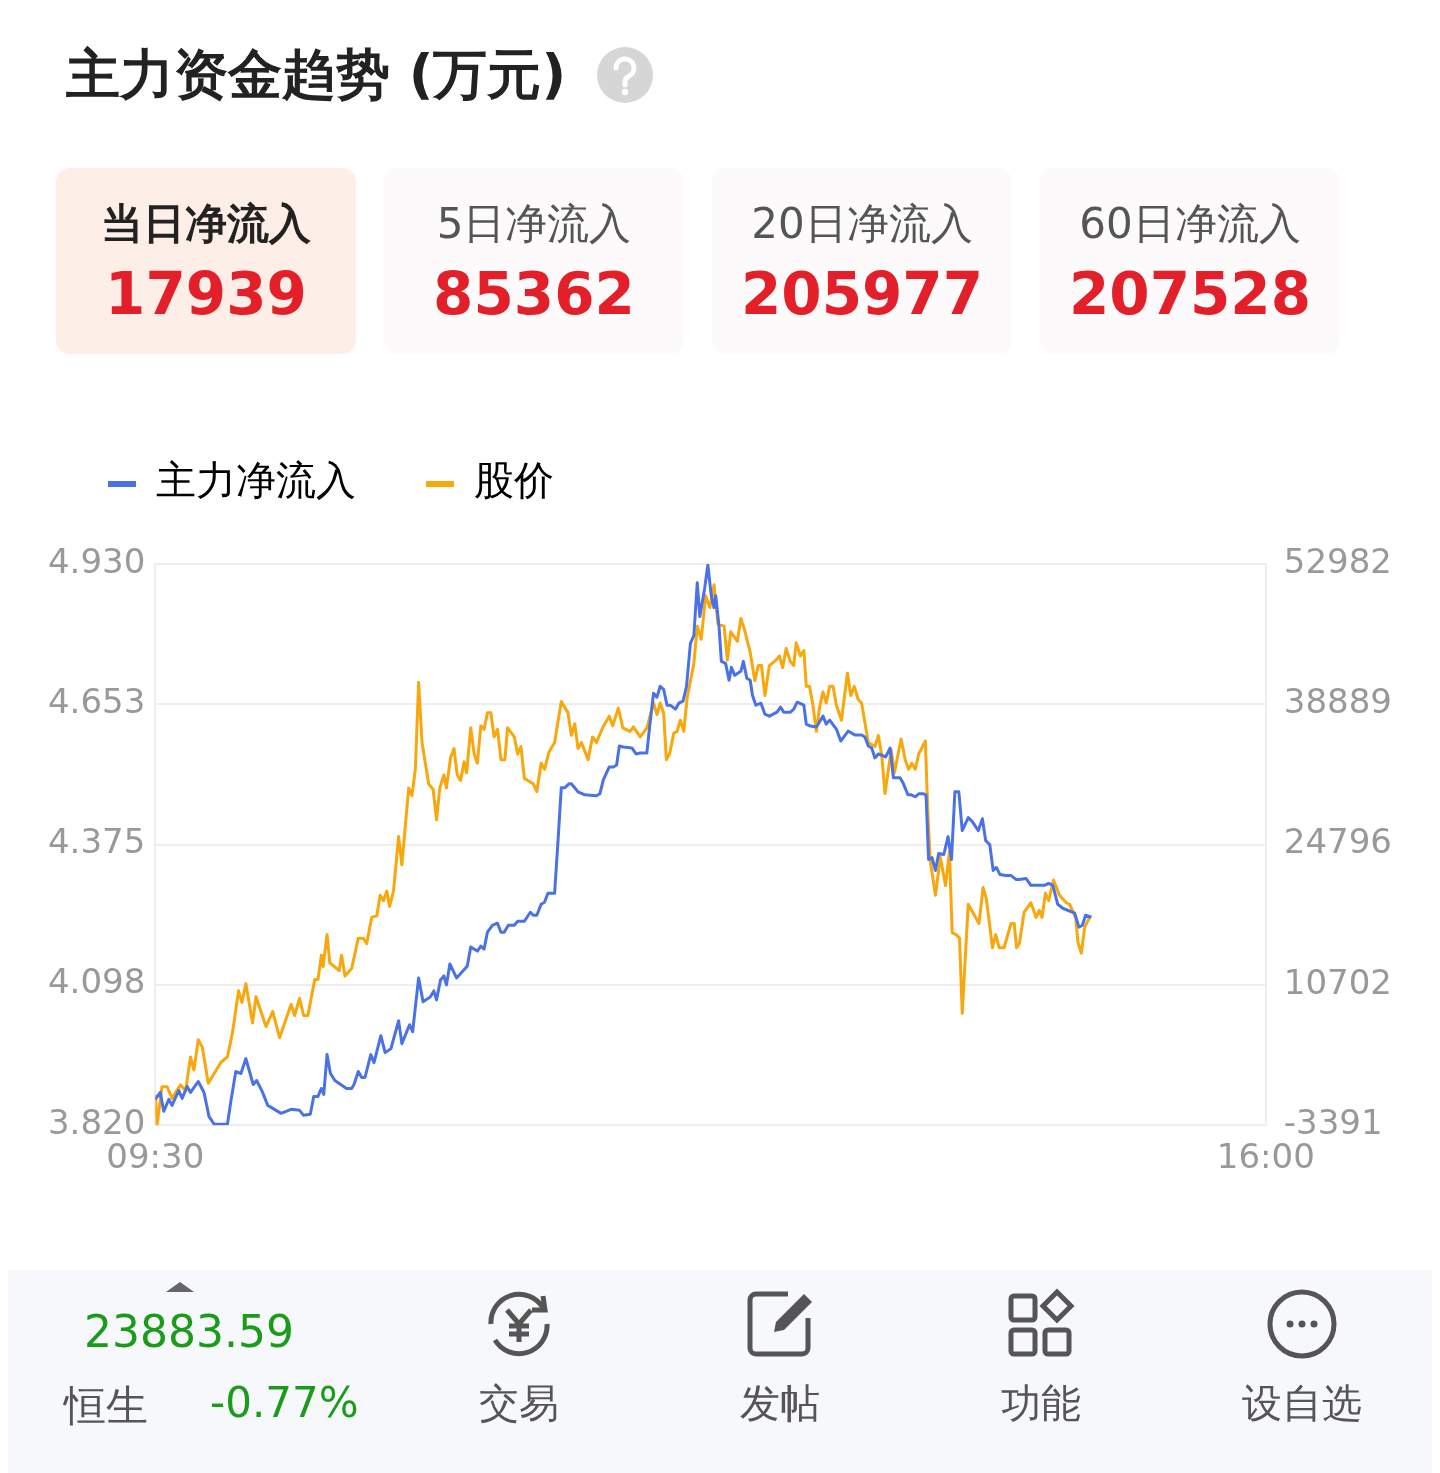  I want to click on legend-label: 股价, so click(514, 480).